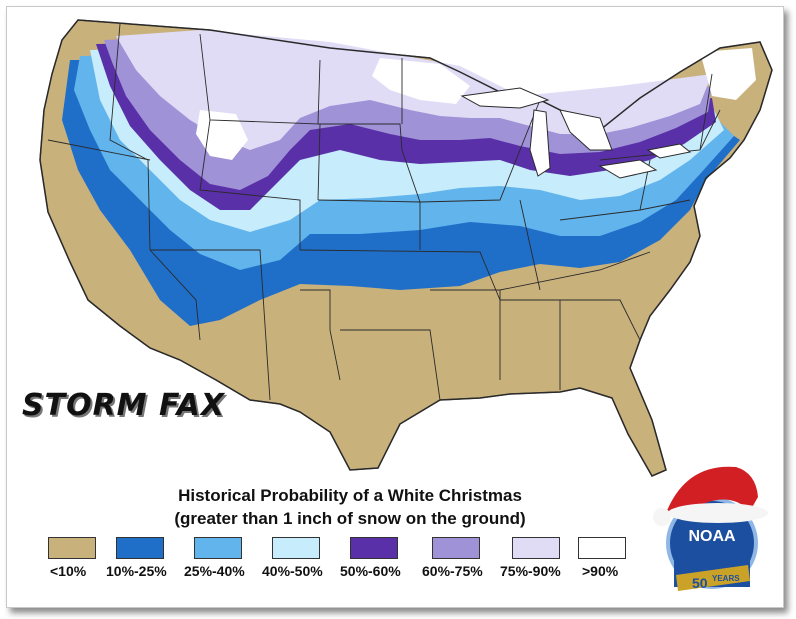 The height and width of the screenshot is (619, 796). What do you see at coordinates (421, 81) in the screenshot?
I see `band-over-90-north` at bounding box center [421, 81].